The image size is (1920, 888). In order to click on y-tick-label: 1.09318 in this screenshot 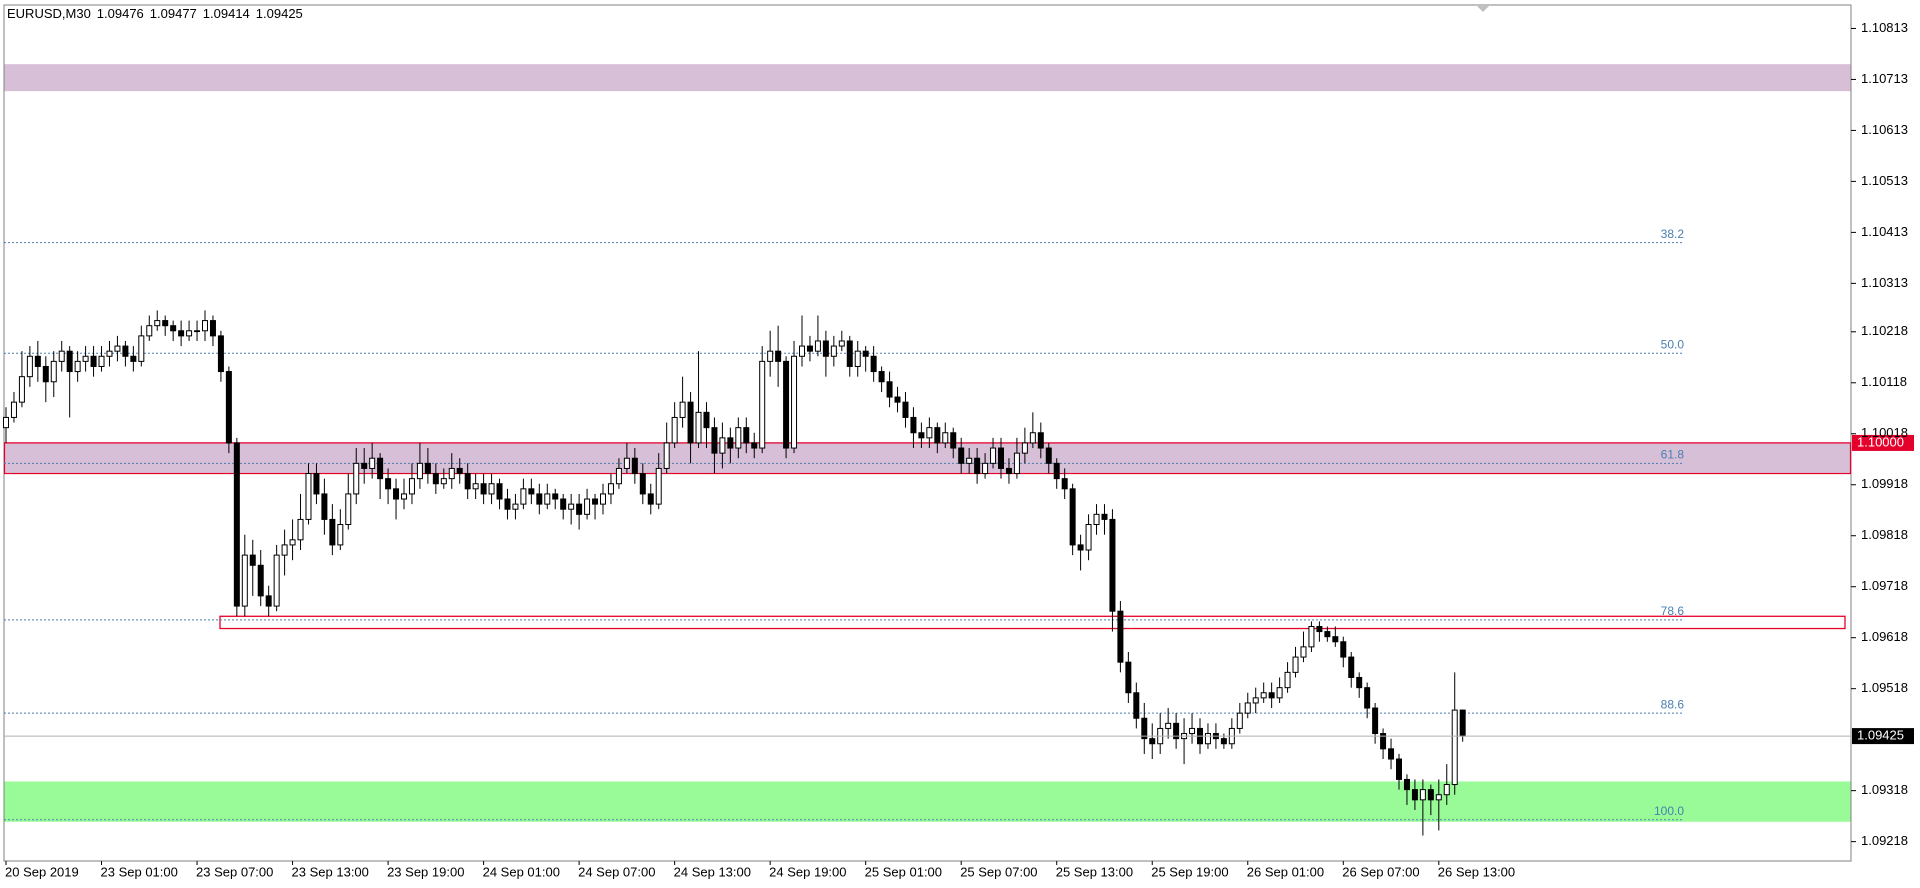, I will do `click(1884, 789)`.